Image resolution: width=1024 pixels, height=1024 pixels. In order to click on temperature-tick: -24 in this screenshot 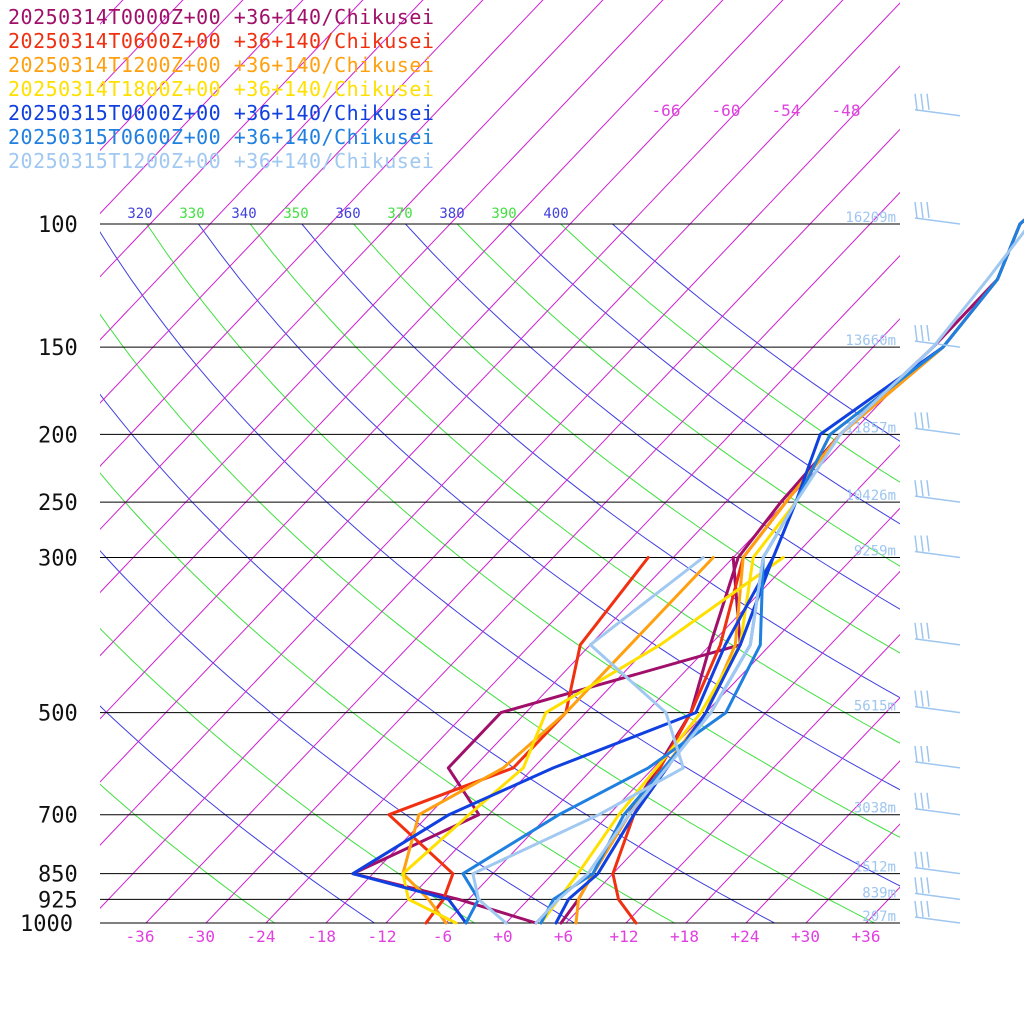, I will do `click(261, 936)`.